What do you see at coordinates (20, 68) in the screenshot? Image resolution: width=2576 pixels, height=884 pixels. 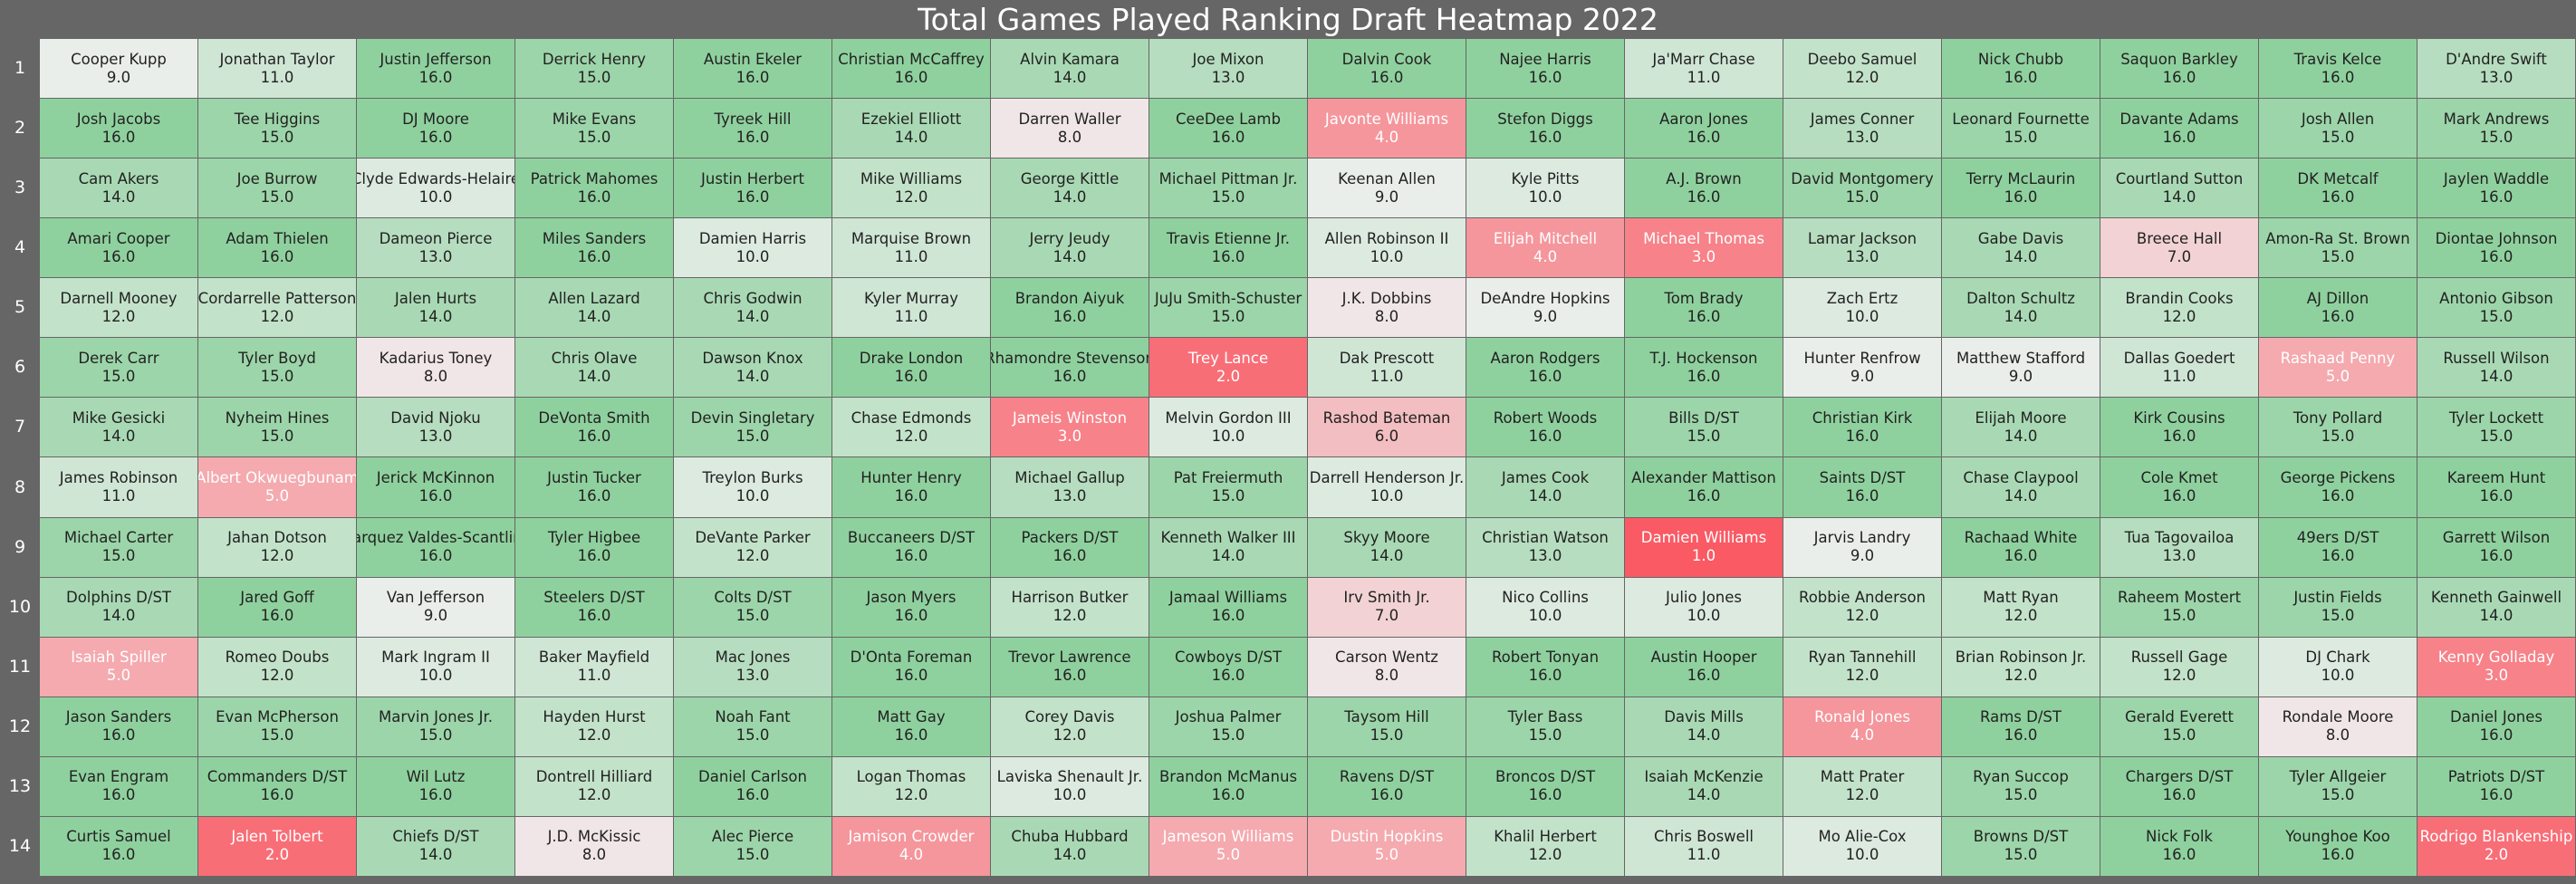 I see `row-label: 1` at bounding box center [20, 68].